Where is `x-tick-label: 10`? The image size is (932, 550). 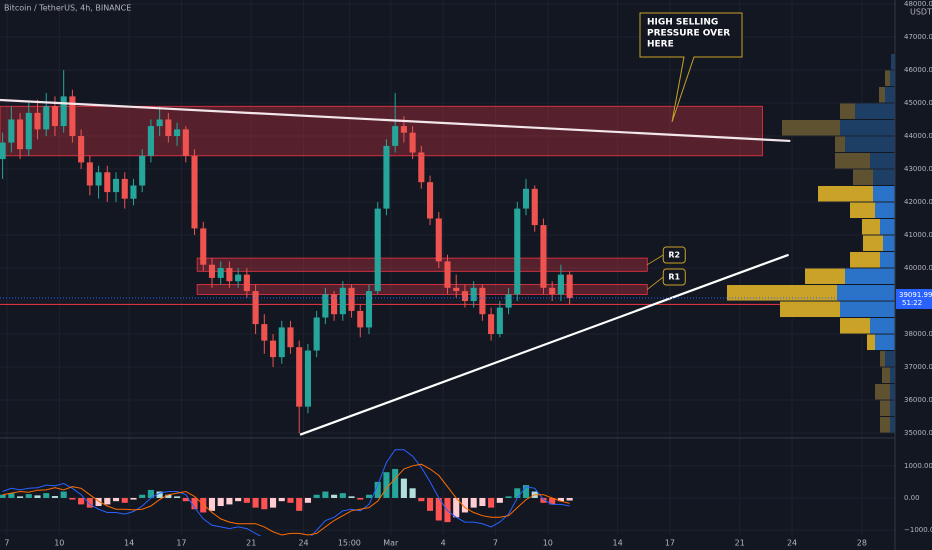 x-tick-label: 10 is located at coordinates (548, 543).